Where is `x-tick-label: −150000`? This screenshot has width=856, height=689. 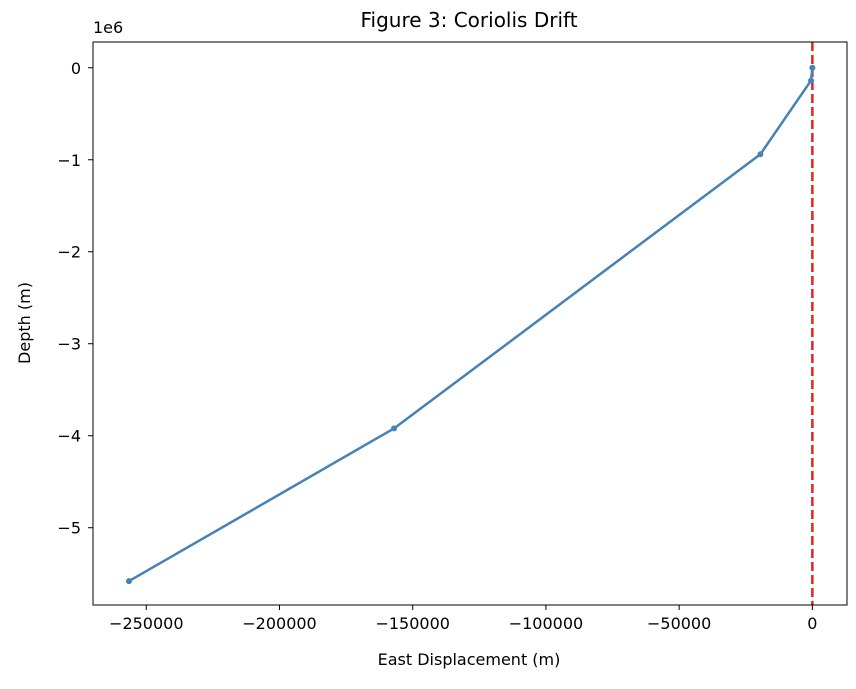
x-tick-label: −150000 is located at coordinates (412, 623).